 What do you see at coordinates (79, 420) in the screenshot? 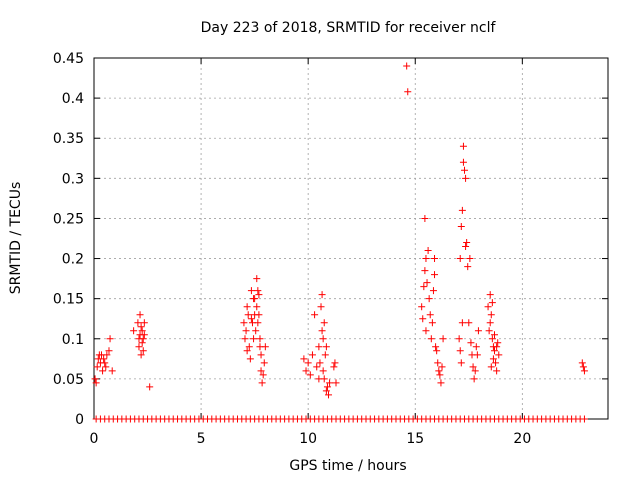
I see `y-tick-label: 0` at bounding box center [79, 420].